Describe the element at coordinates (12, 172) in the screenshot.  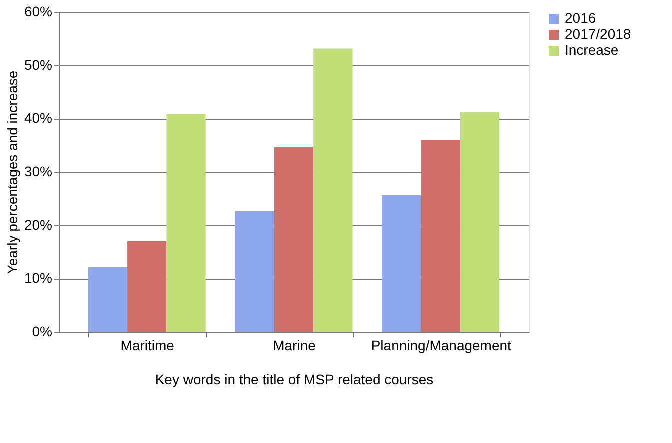
I see `y-axis-title: Yearly percentages and increase` at that location.